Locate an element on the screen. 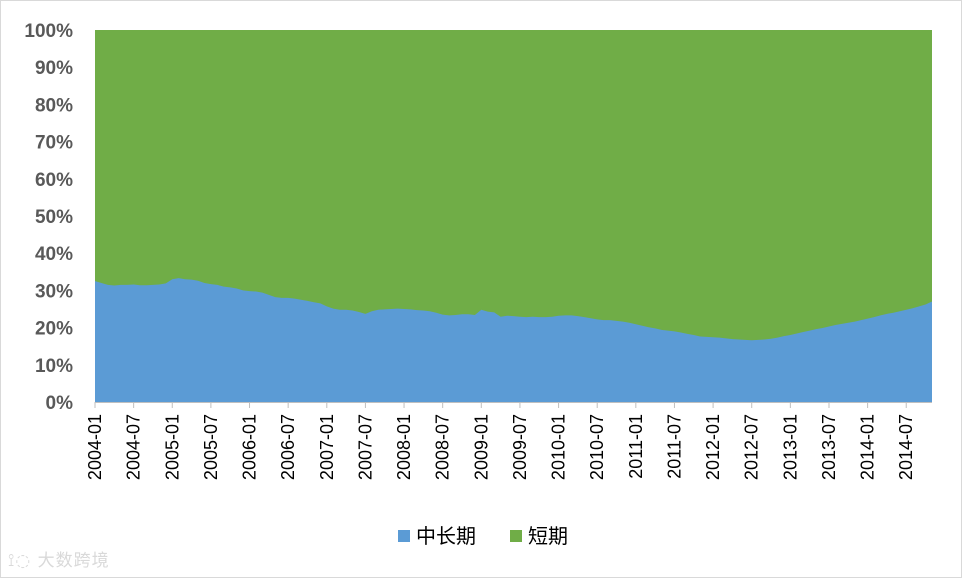 This screenshot has height=578, width=962. x-tick-label: 2007-01 is located at coordinates (327, 447).